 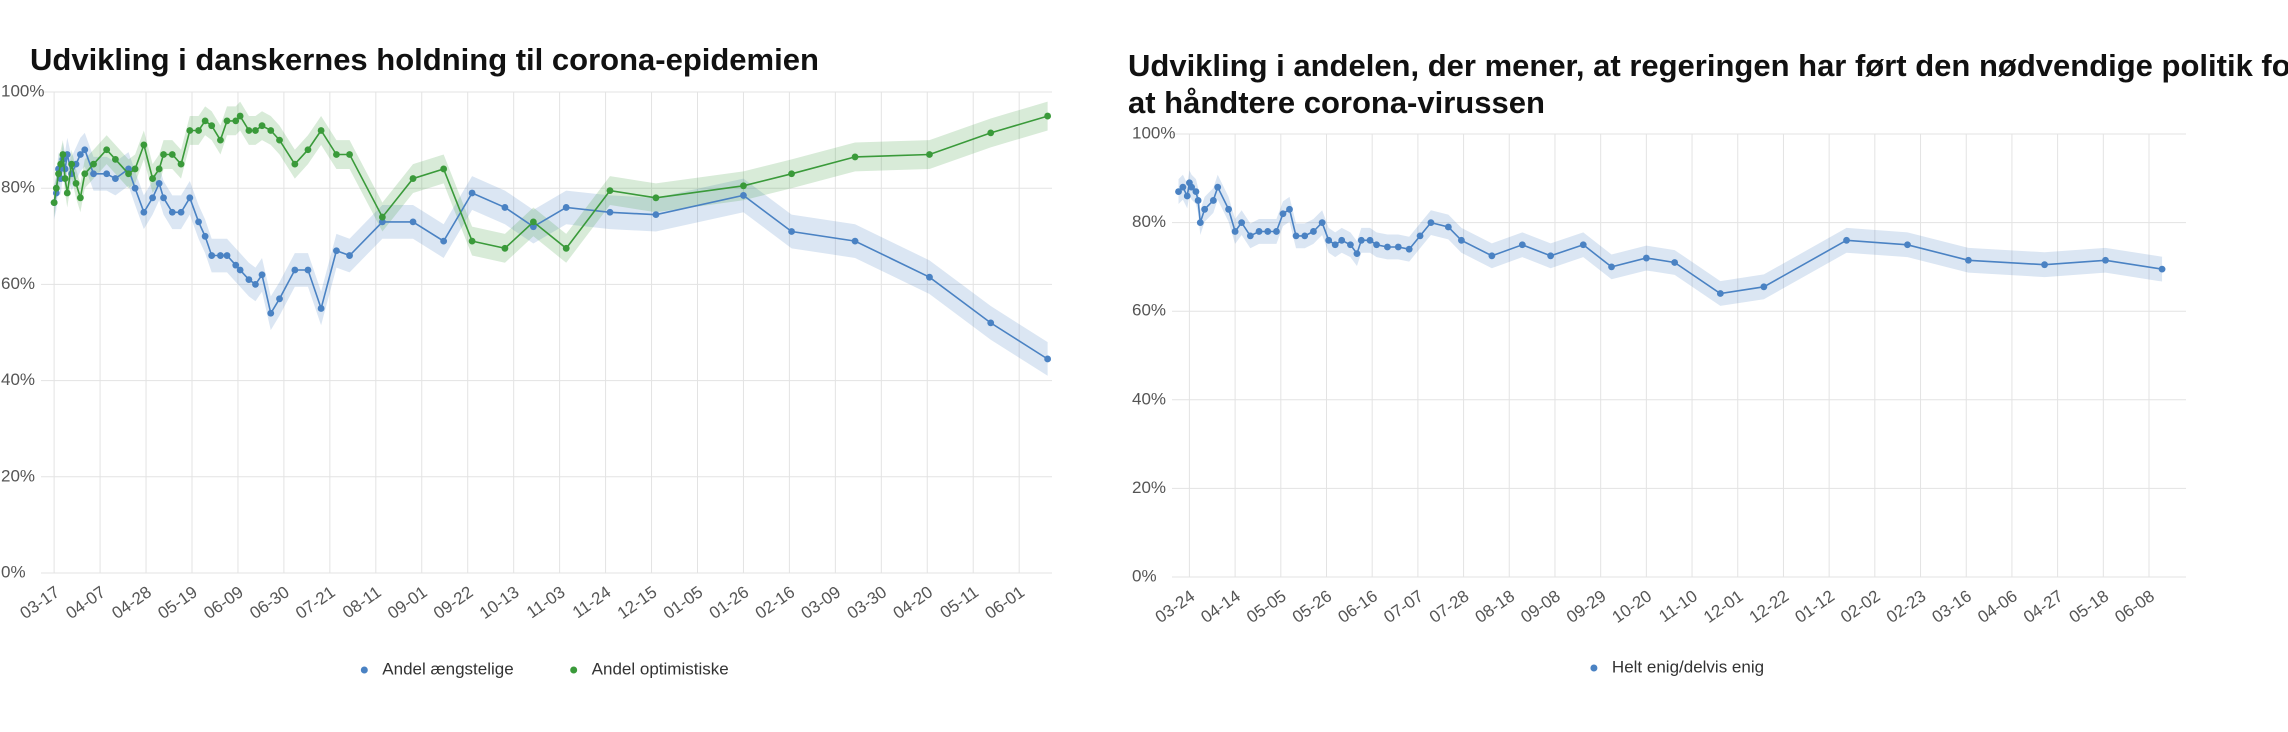 What do you see at coordinates (775, 602) in the screenshot?
I see `x-tick-label: 02-16` at bounding box center [775, 602].